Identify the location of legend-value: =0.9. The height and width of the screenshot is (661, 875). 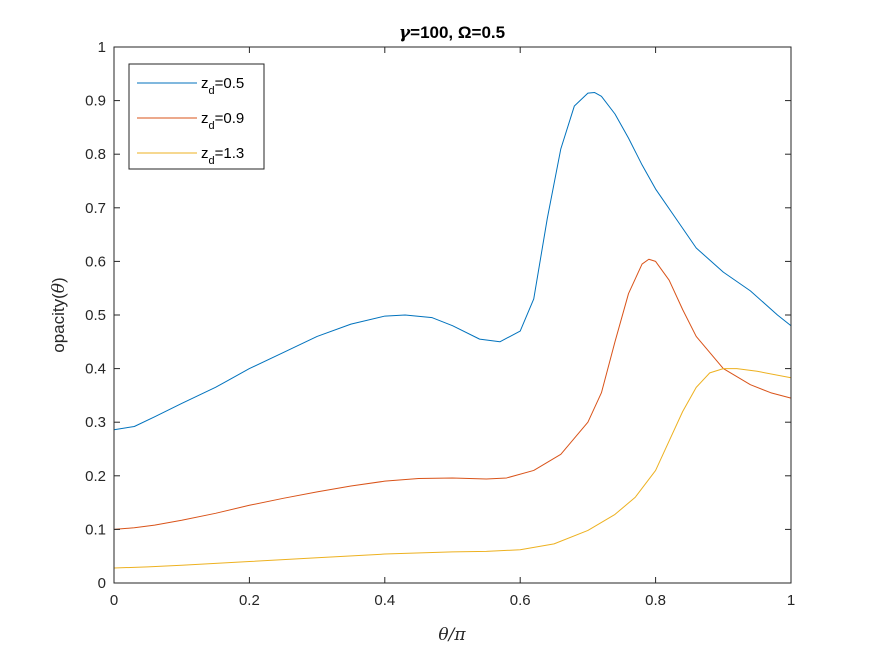
(230, 118).